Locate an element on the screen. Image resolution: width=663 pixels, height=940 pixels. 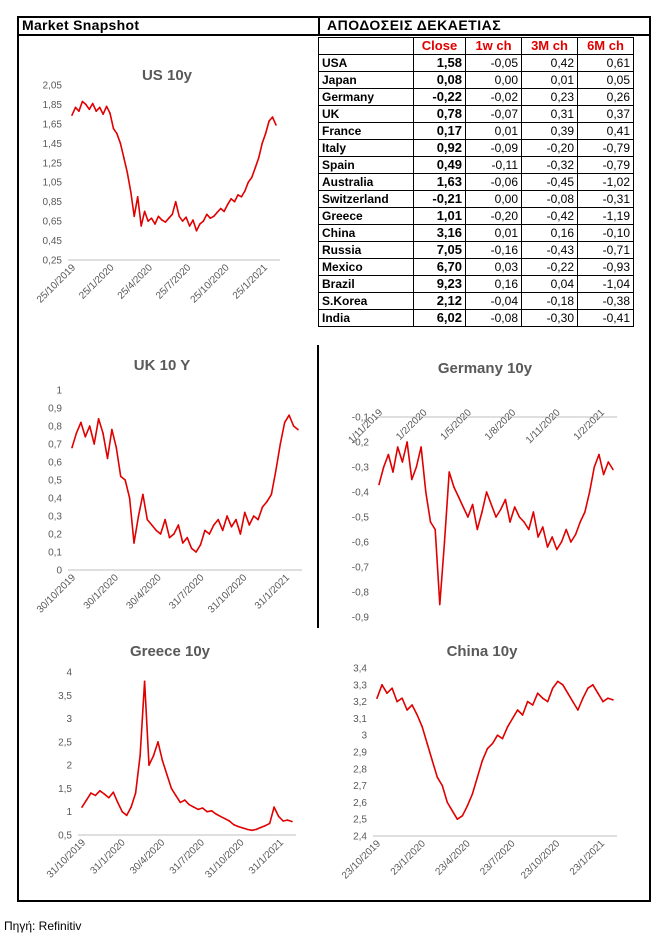
y-tick-label: 0,6 is located at coordinates (55, 463).